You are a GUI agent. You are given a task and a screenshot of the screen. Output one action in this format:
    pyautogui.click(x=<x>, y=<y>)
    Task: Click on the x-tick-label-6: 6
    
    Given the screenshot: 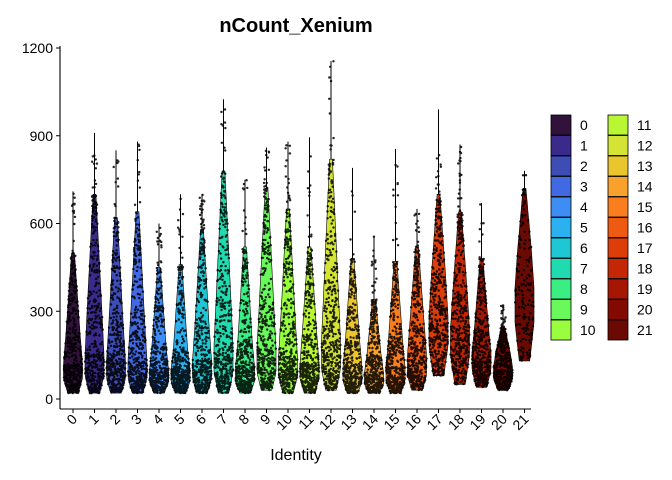 What is the action you would take?
    pyautogui.click(x=200, y=419)
    